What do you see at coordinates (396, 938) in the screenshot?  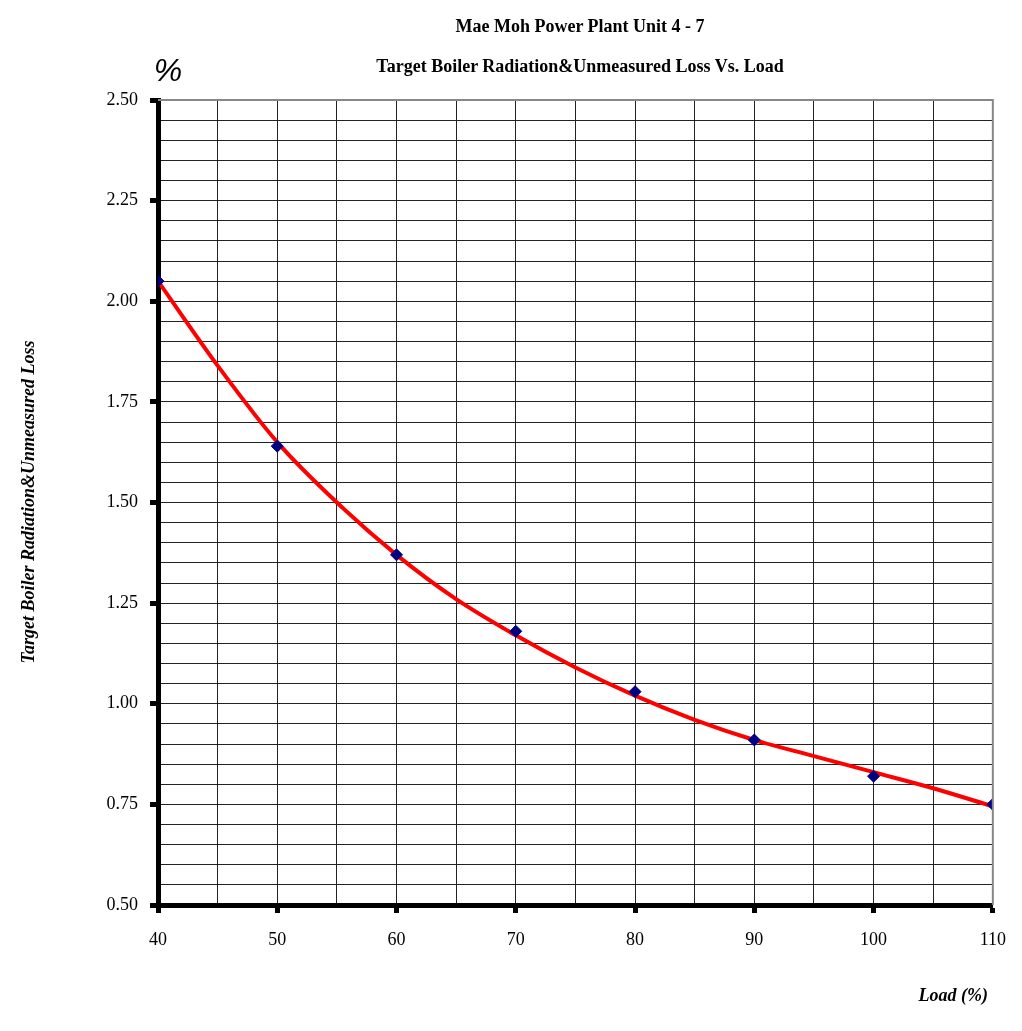 I see `x-tick-label: 60` at bounding box center [396, 938].